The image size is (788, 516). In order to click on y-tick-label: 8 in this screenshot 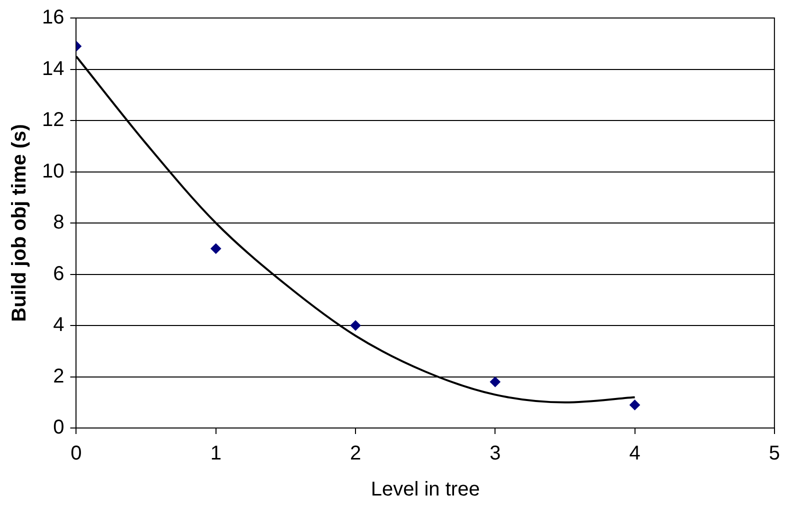, I will do `click(58, 223)`.